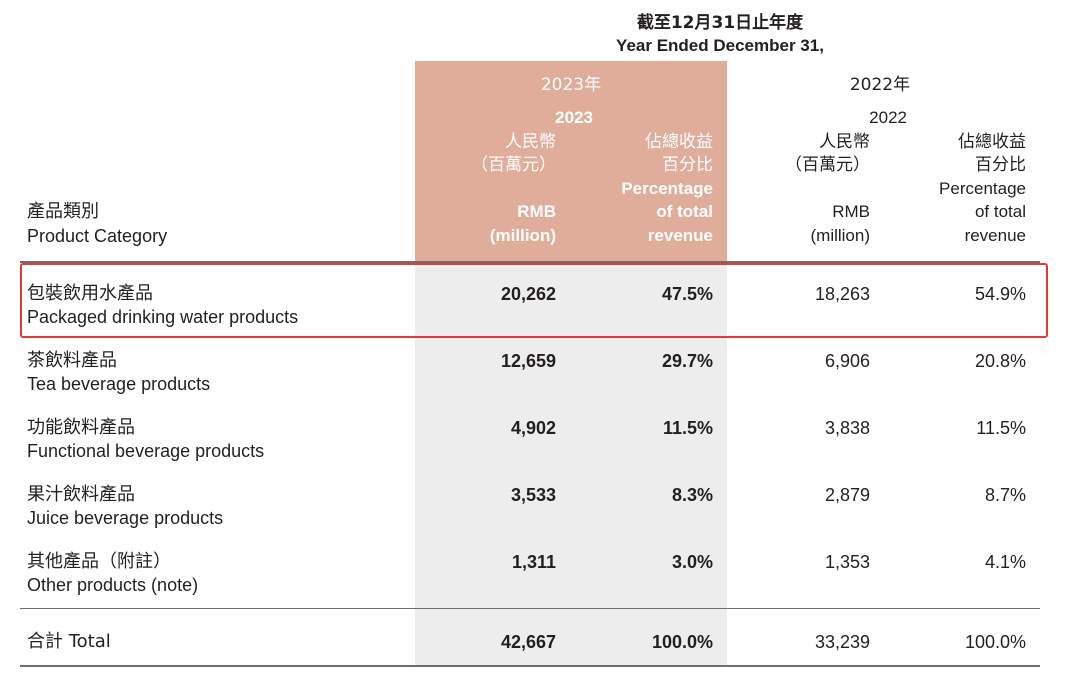  I want to click on rmb-2022-cell: 1,353, so click(847, 562).